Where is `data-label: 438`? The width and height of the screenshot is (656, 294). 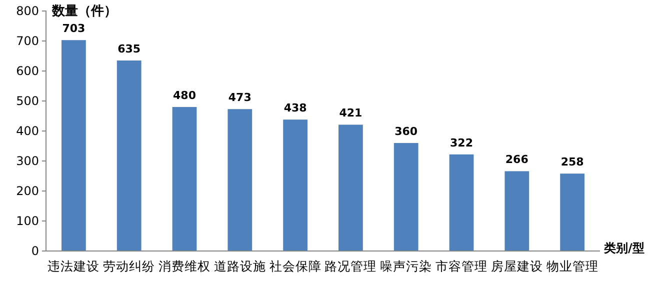 data-label: 438 is located at coordinates (295, 108).